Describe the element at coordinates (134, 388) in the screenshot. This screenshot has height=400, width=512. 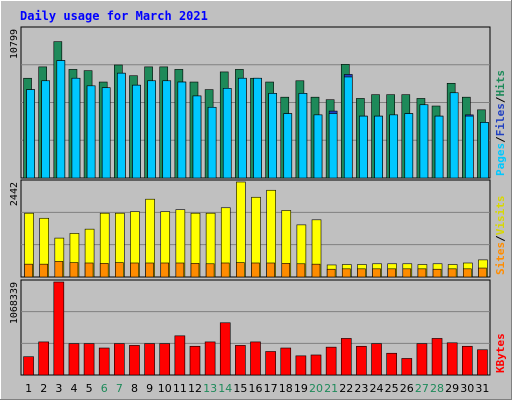
I see `x-tick-label-8: 8` at that location.